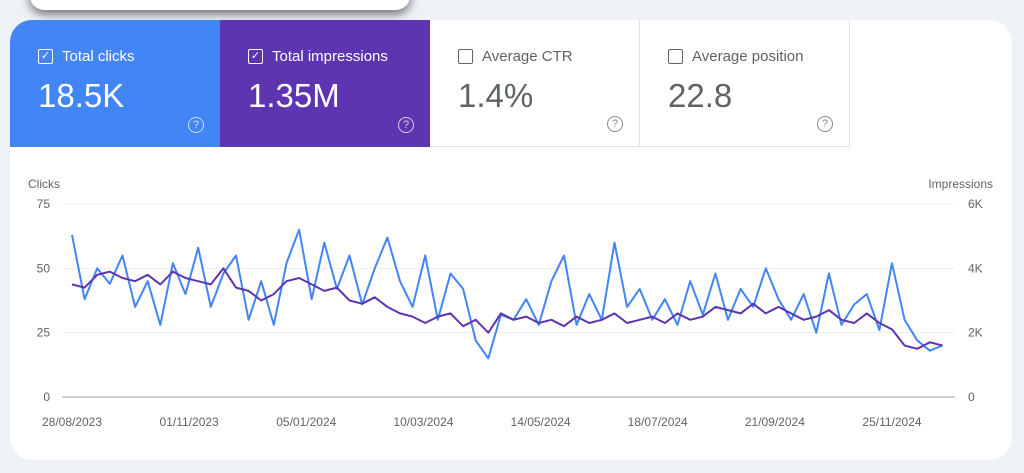 The height and width of the screenshot is (473, 1024). Describe the element at coordinates (960, 184) in the screenshot. I see `right-axis-label: Impressions` at that location.